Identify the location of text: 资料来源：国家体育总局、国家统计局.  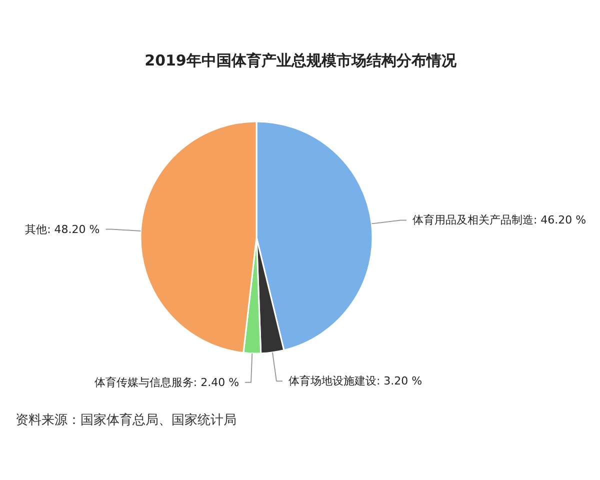
(126, 420).